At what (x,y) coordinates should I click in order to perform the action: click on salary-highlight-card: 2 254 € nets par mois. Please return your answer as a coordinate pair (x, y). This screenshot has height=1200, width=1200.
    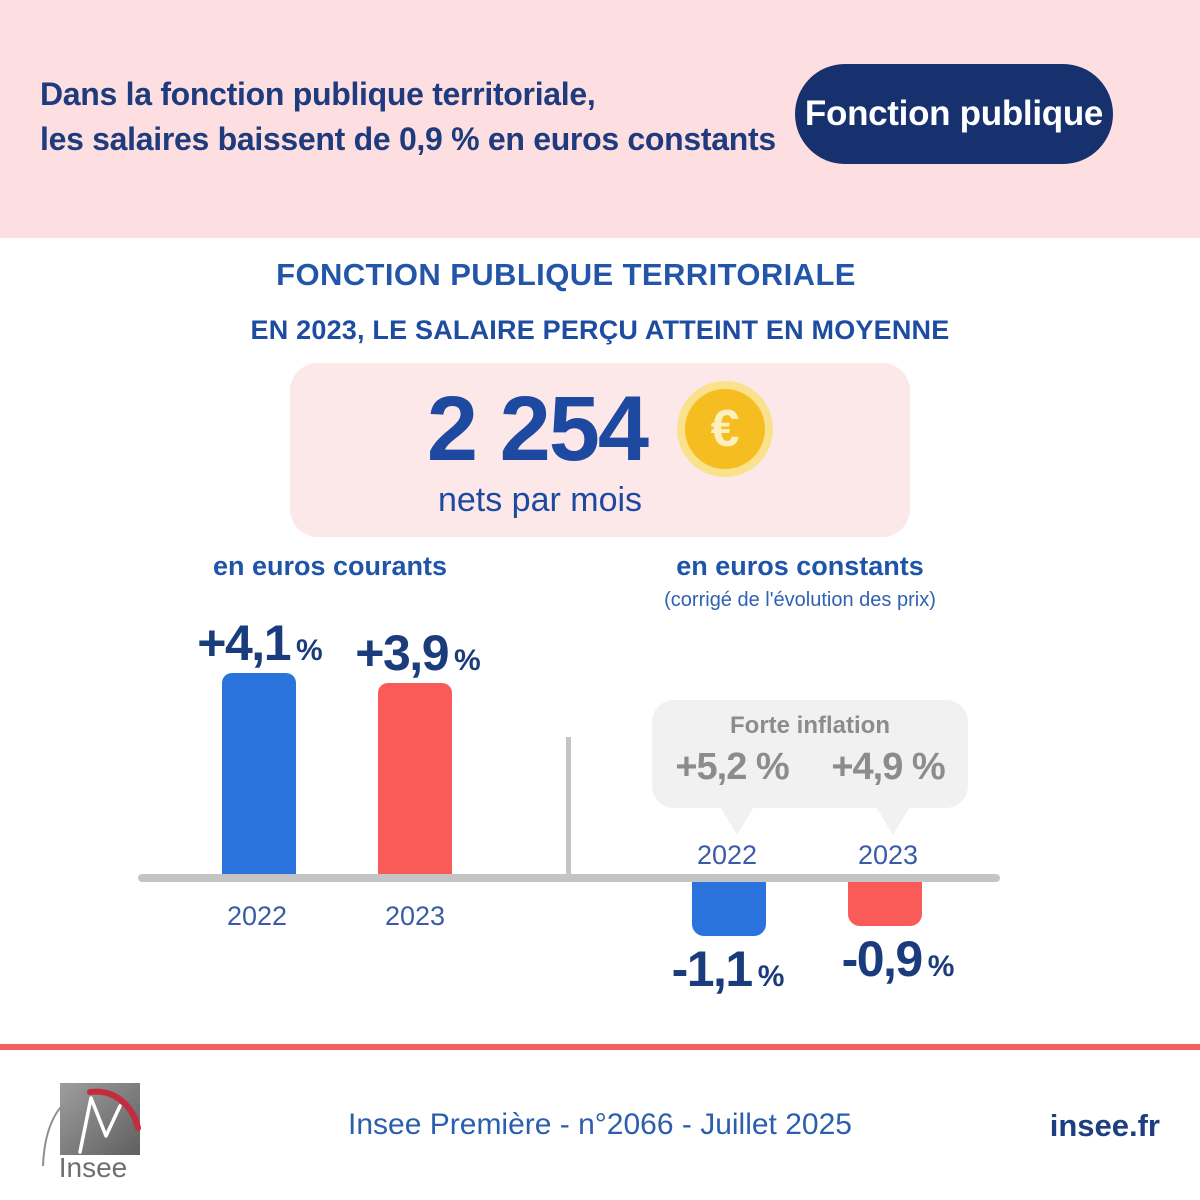
    Looking at the image, I should click on (600, 450).